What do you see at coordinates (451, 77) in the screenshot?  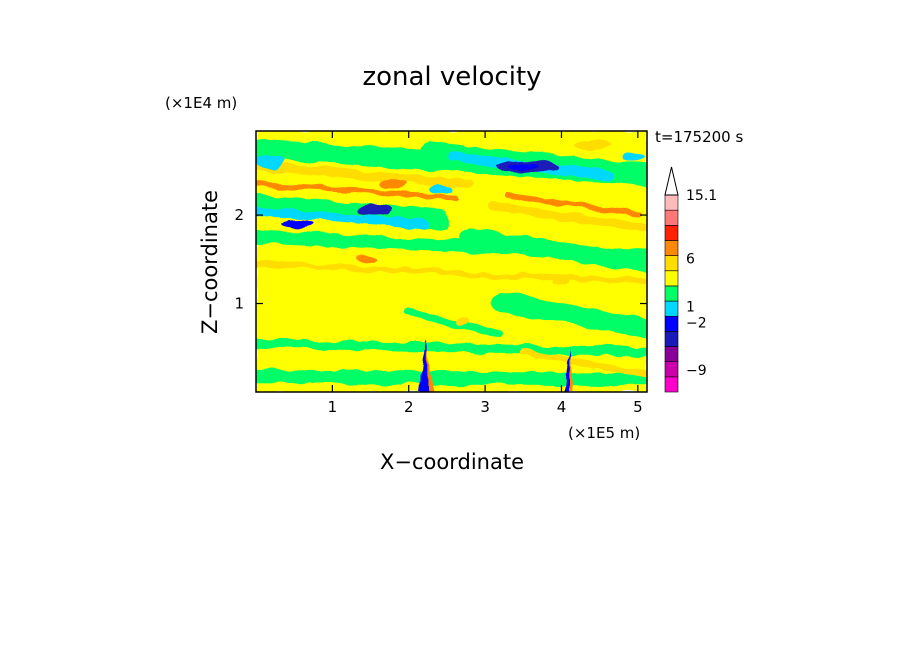 I see `chart-title: zonal velocity` at bounding box center [451, 77].